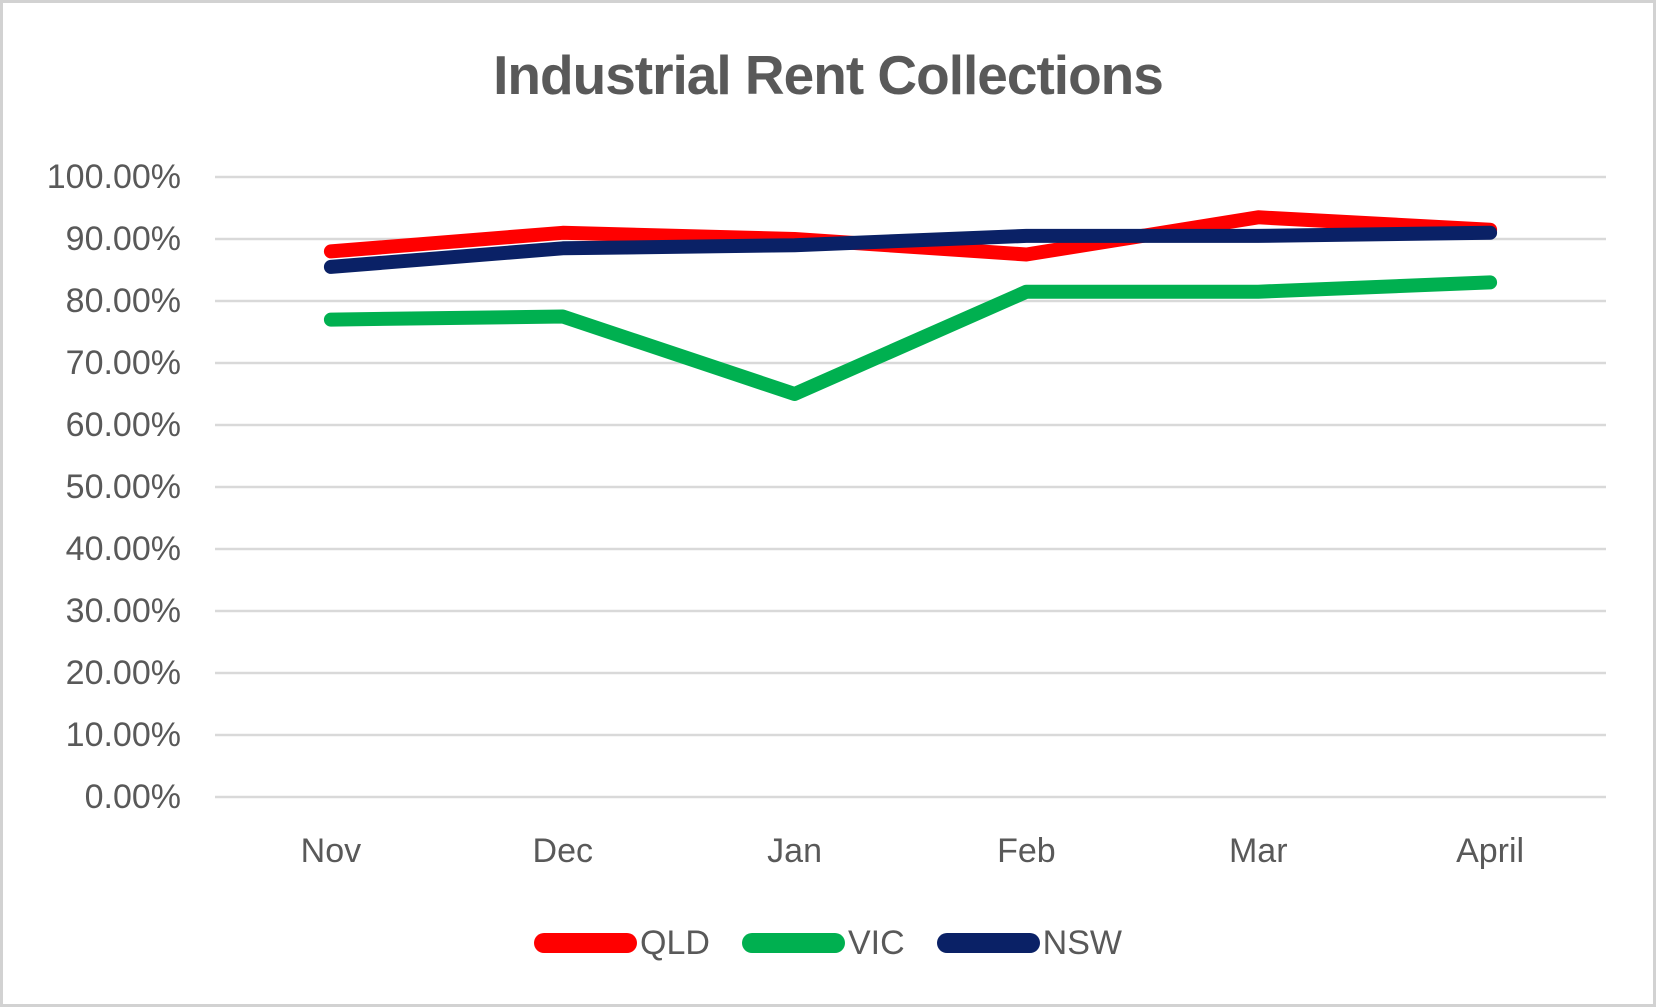 The width and height of the screenshot is (1656, 1007). I want to click on legend-swatch-nsw, so click(988, 943).